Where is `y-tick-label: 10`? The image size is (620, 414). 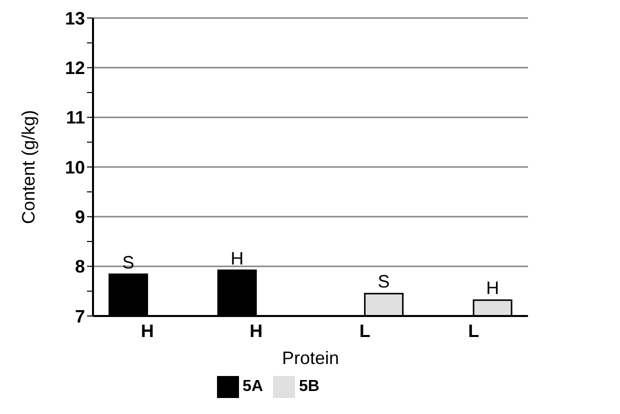 y-tick-label: 10 is located at coordinates (74, 167).